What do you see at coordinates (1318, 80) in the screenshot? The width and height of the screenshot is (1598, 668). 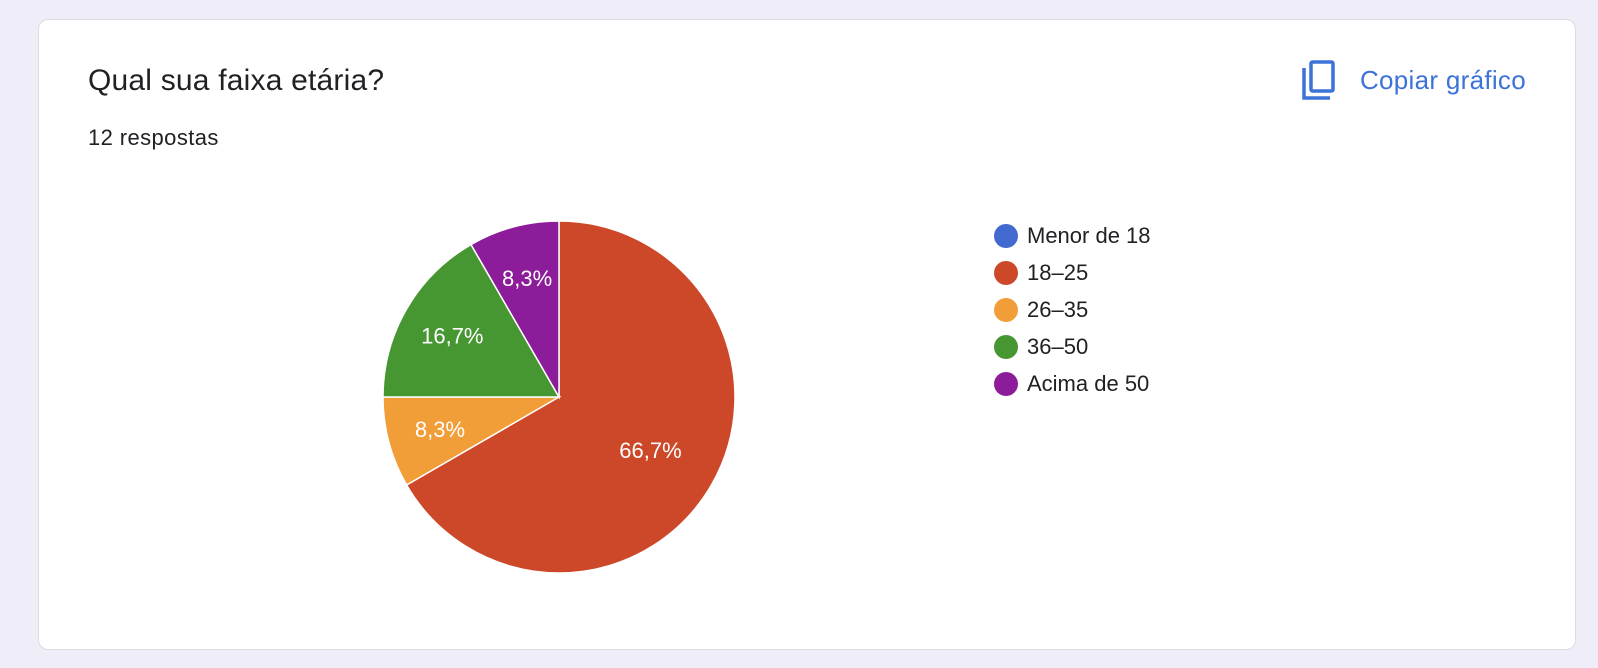 I see `copy-icon` at bounding box center [1318, 80].